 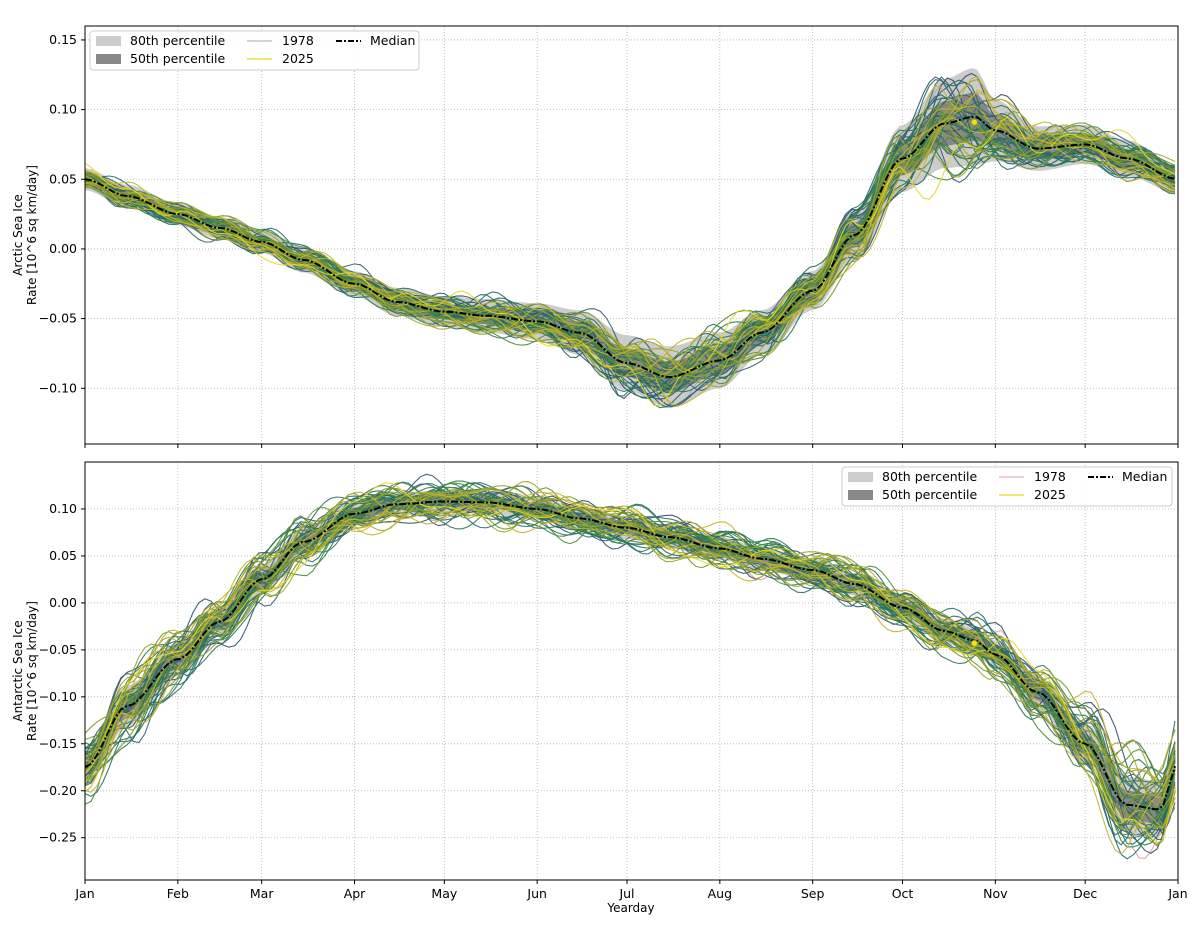 What do you see at coordinates (903, 893) in the screenshot?
I see `antarctic-xtick-label-9: Oct` at bounding box center [903, 893].